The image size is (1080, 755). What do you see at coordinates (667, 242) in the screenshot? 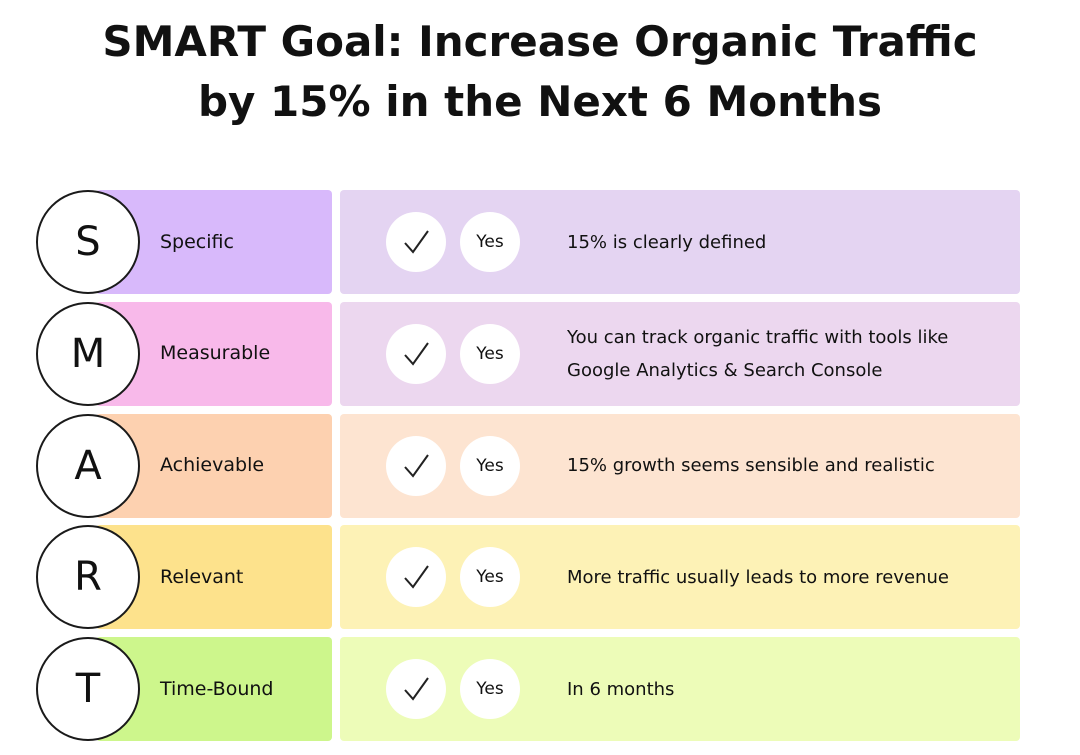
I see `description: 15% is clearly defined` at bounding box center [667, 242].